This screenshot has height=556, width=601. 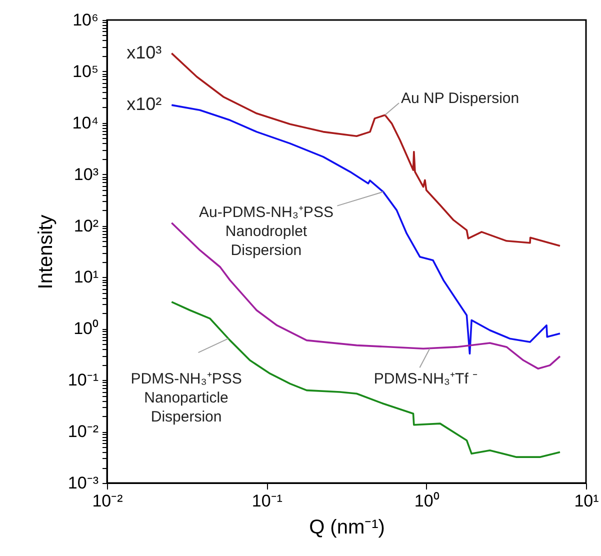 I want to click on y-tick-label: 10⁻¹, so click(x=83, y=380).